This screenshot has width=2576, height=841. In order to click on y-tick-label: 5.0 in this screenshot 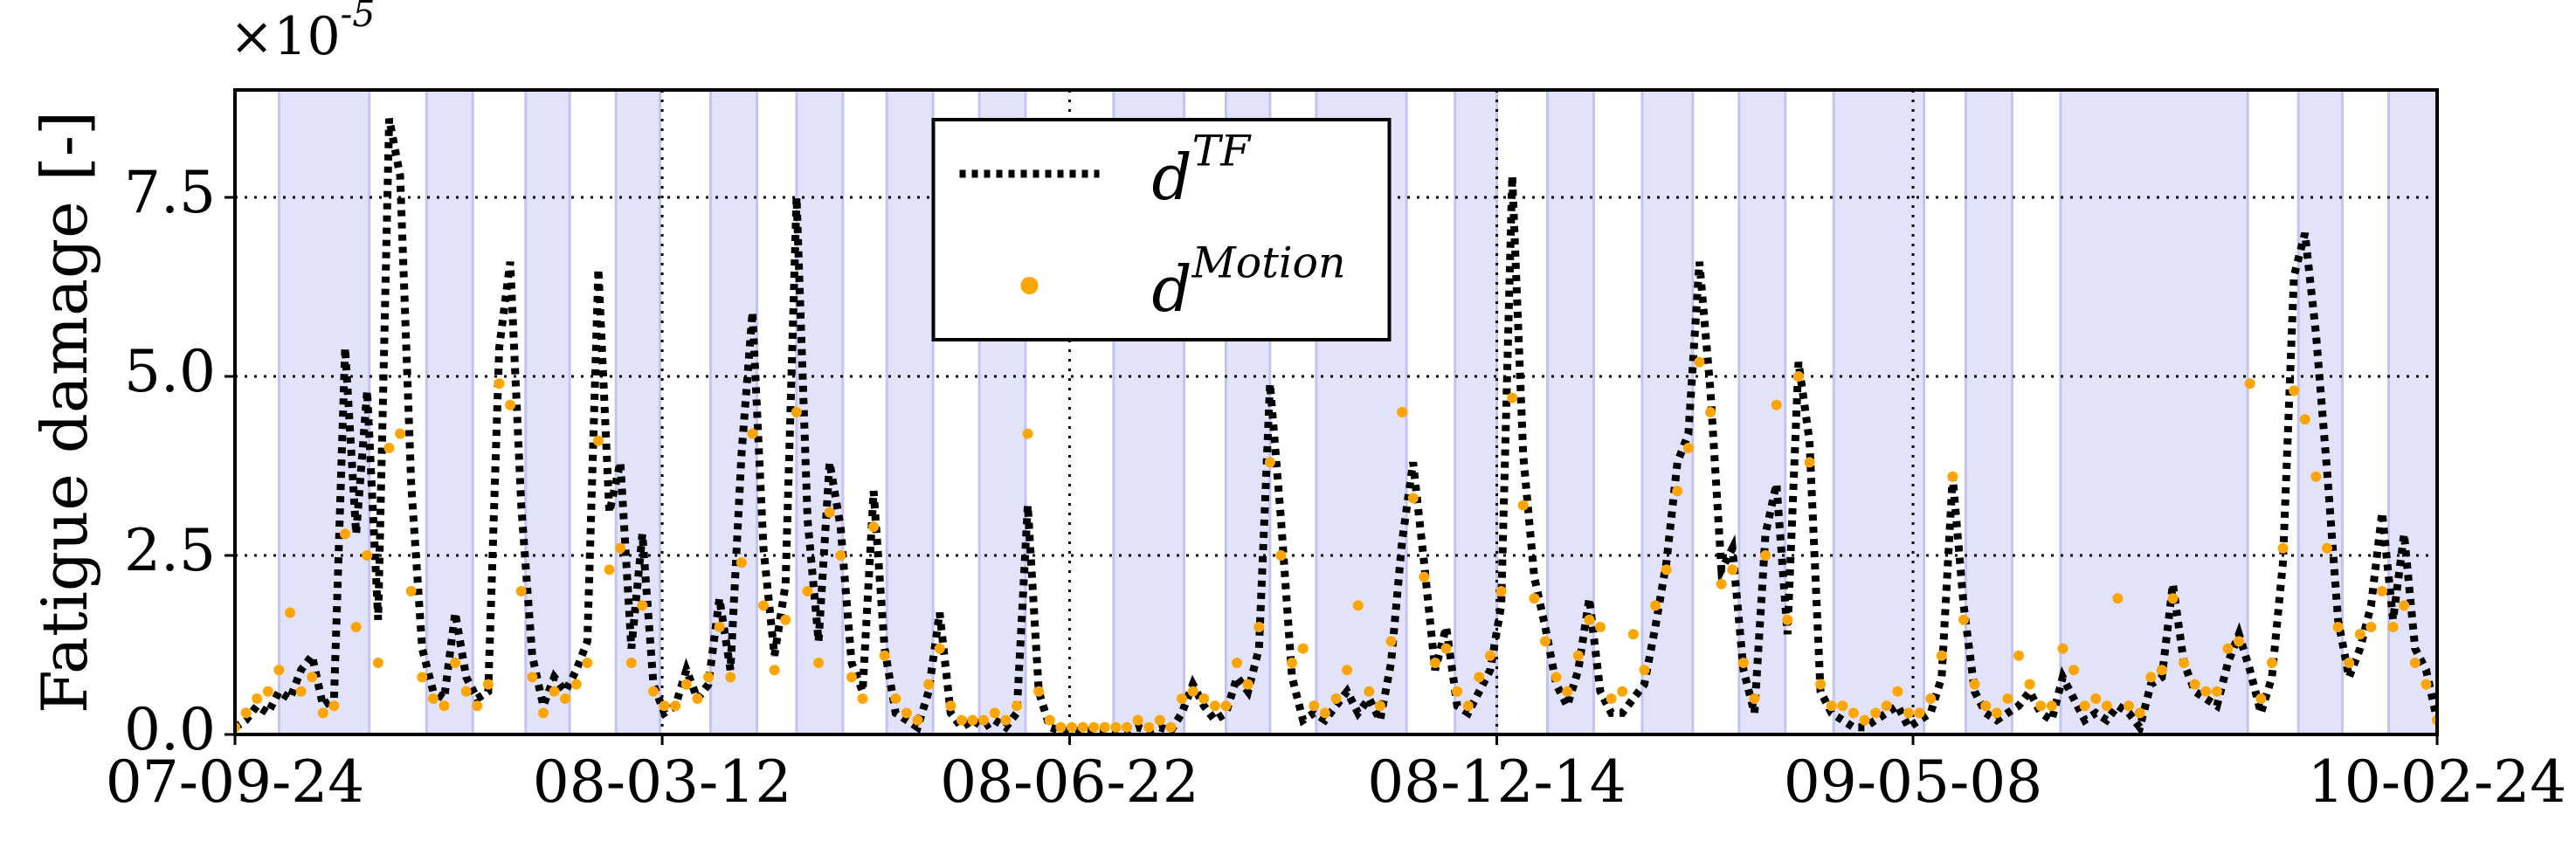, I will do `click(170, 371)`.